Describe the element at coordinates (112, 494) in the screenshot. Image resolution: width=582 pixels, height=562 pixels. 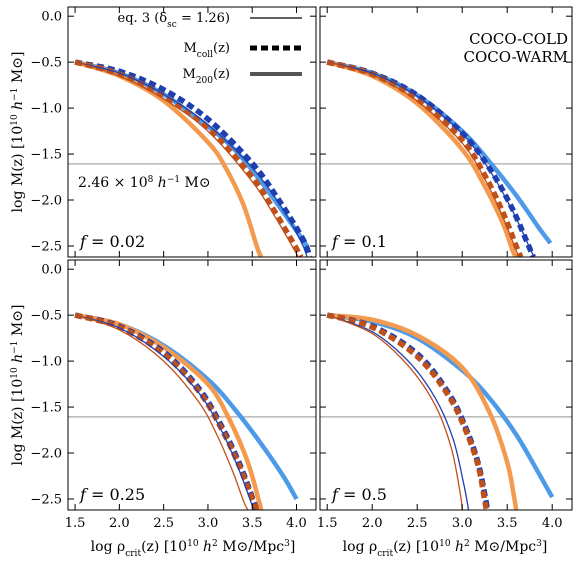
I see `panel-f-label: f = 0.25` at that location.